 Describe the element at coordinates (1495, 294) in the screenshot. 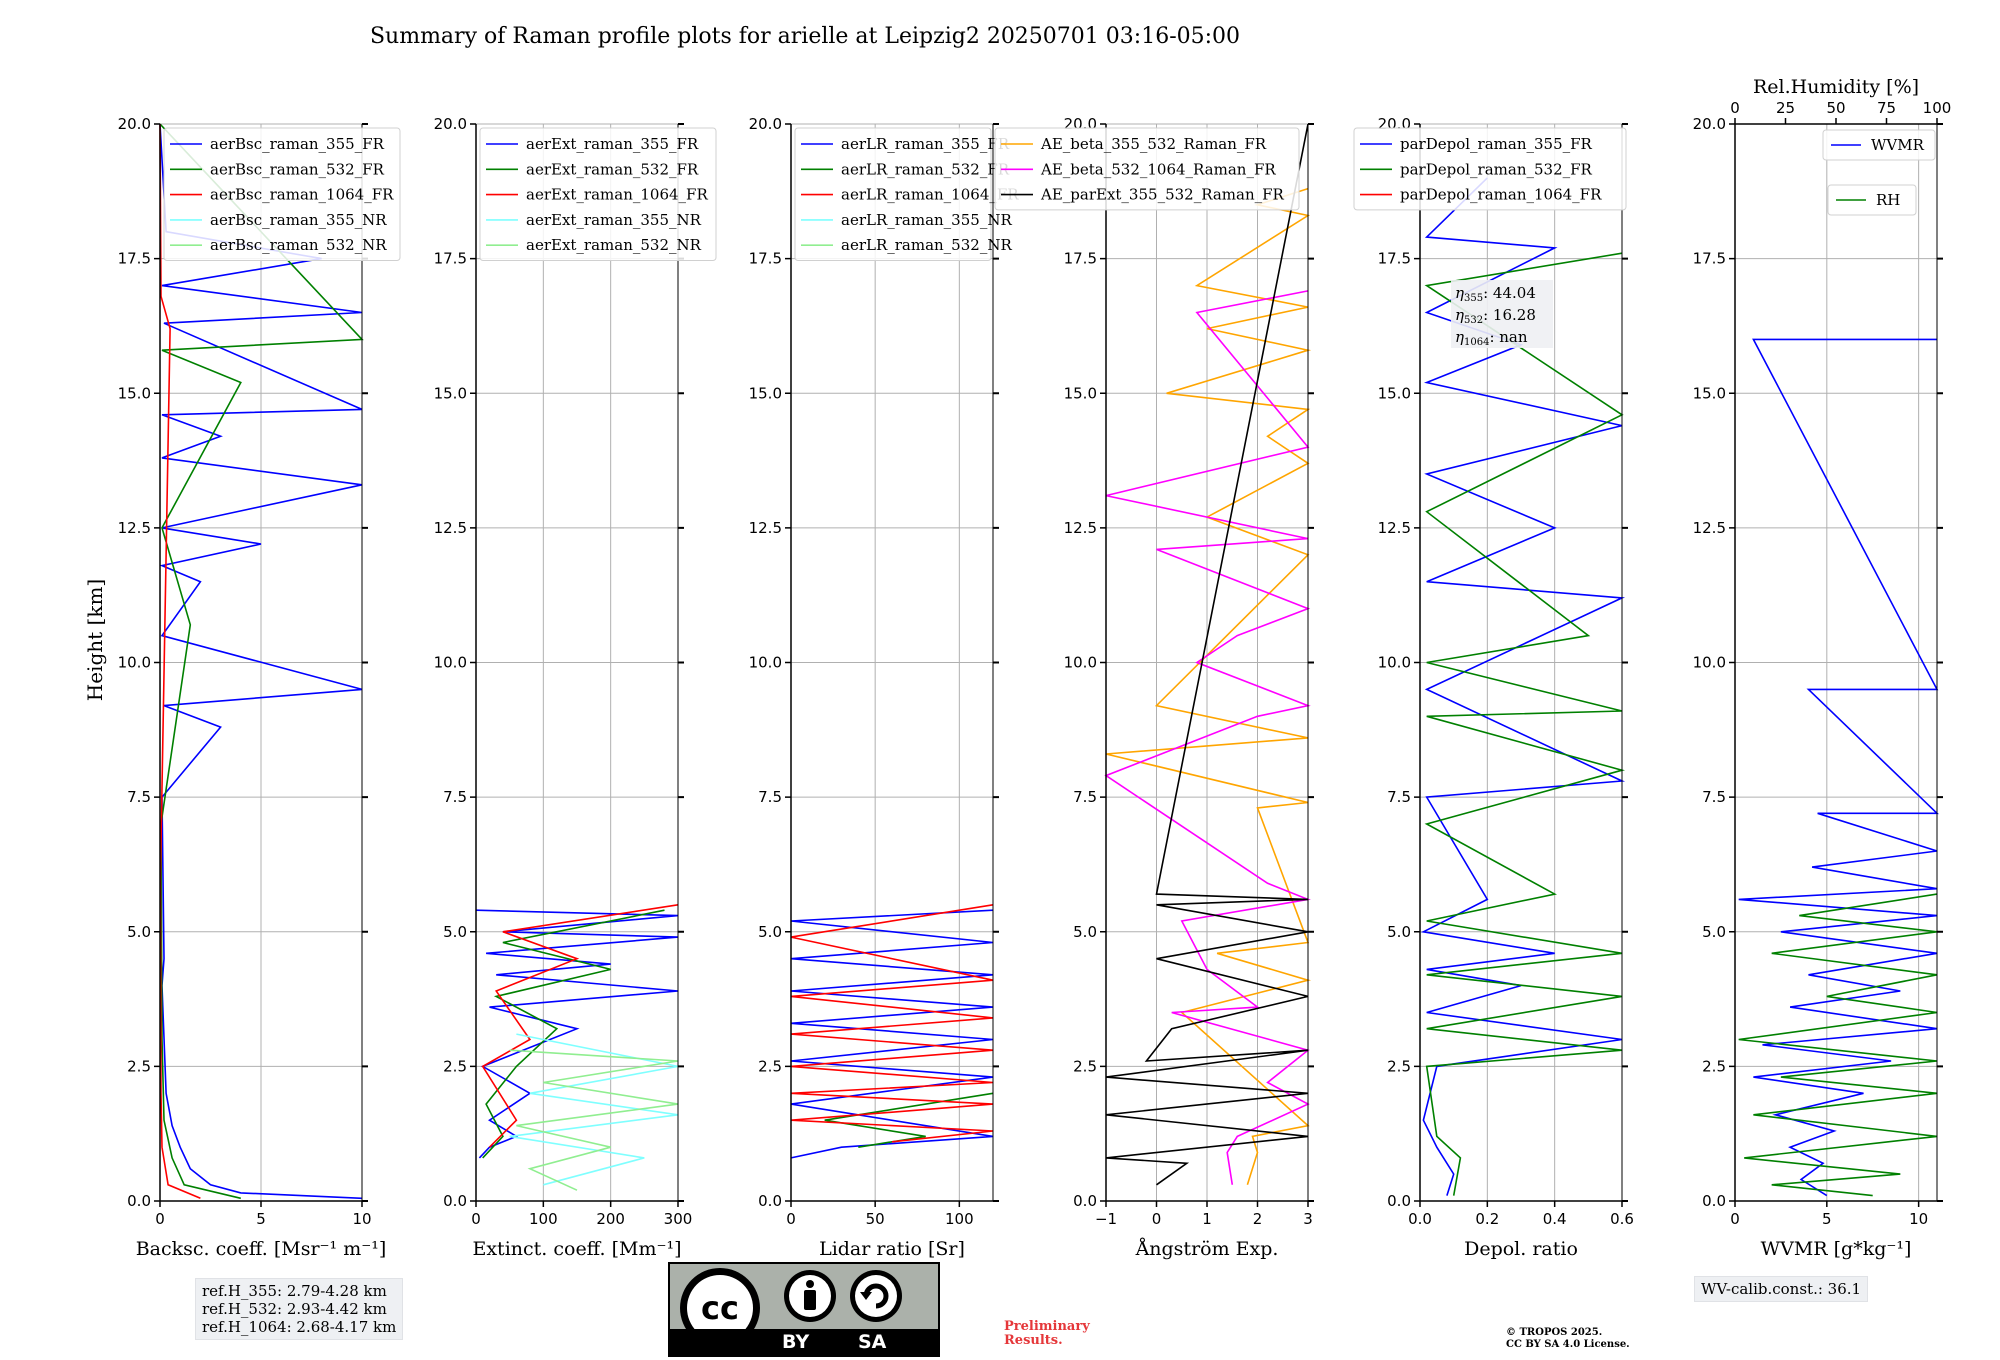

I see `eta-annotation: η355: 44.04` at that location.